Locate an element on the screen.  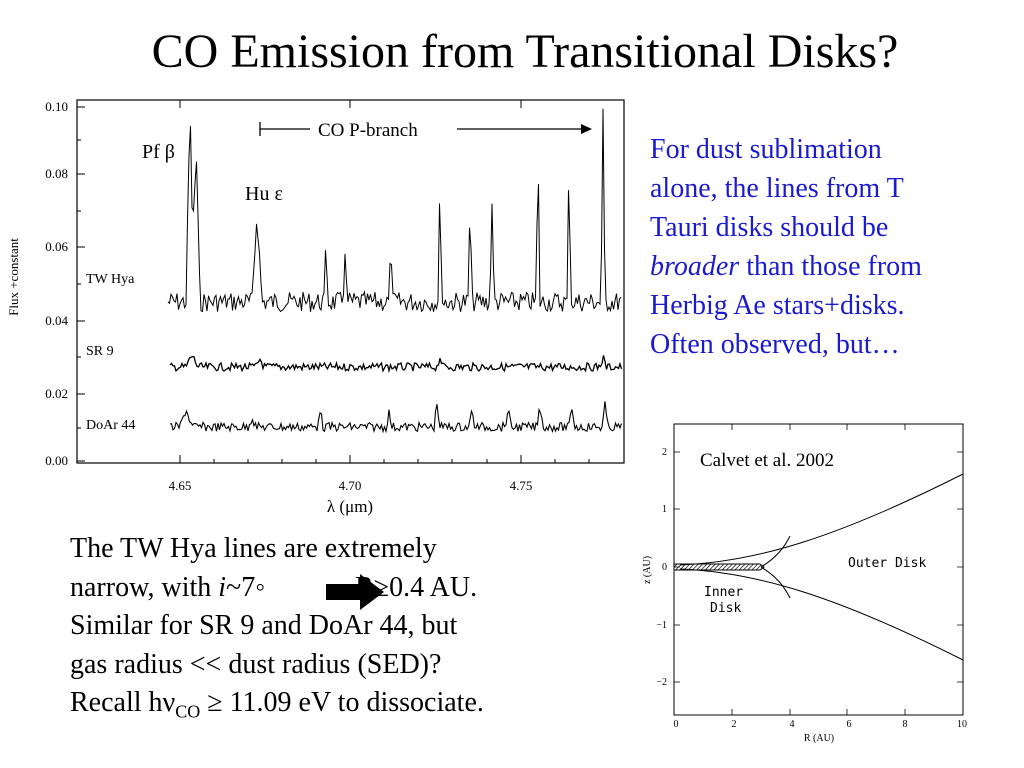
y-tick-label: −2 is located at coordinates (661, 682).